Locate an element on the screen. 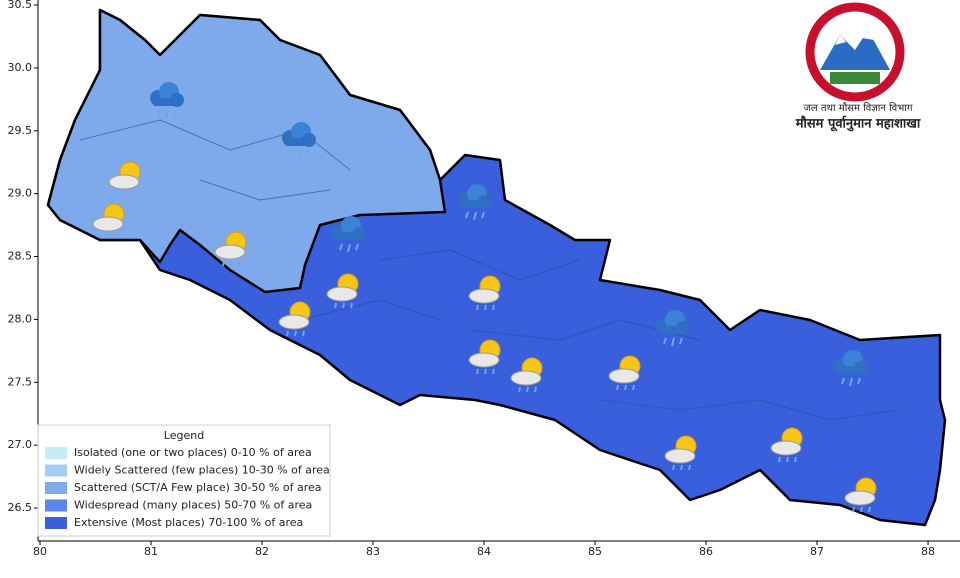  y-tick-label: 30.5 is located at coordinates (20, 5).